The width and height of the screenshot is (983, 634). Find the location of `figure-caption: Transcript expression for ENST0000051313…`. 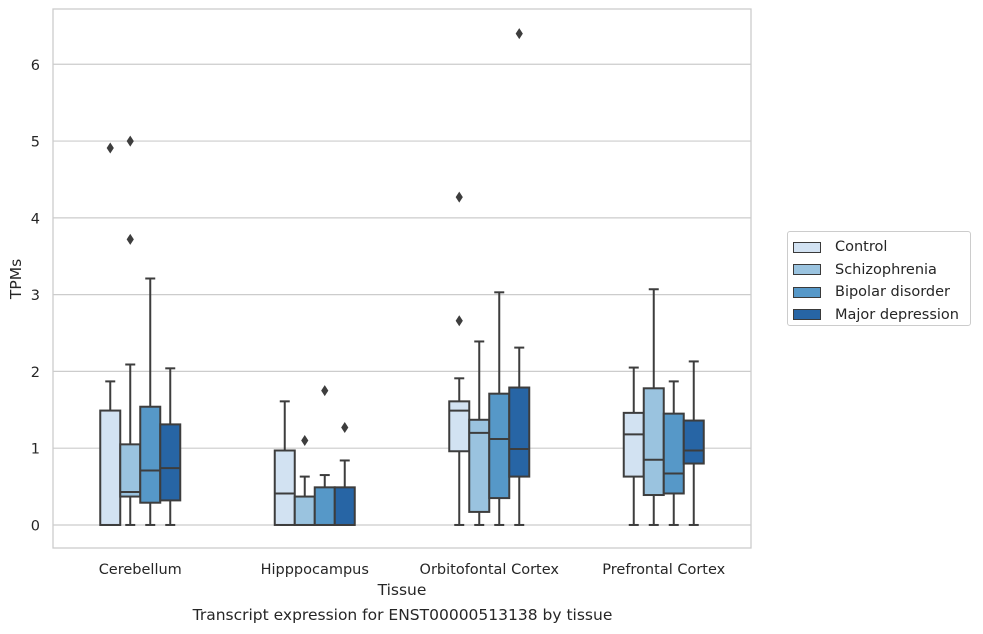

figure-caption: Transcript expression for ENST0000051313… is located at coordinates (402, 615).